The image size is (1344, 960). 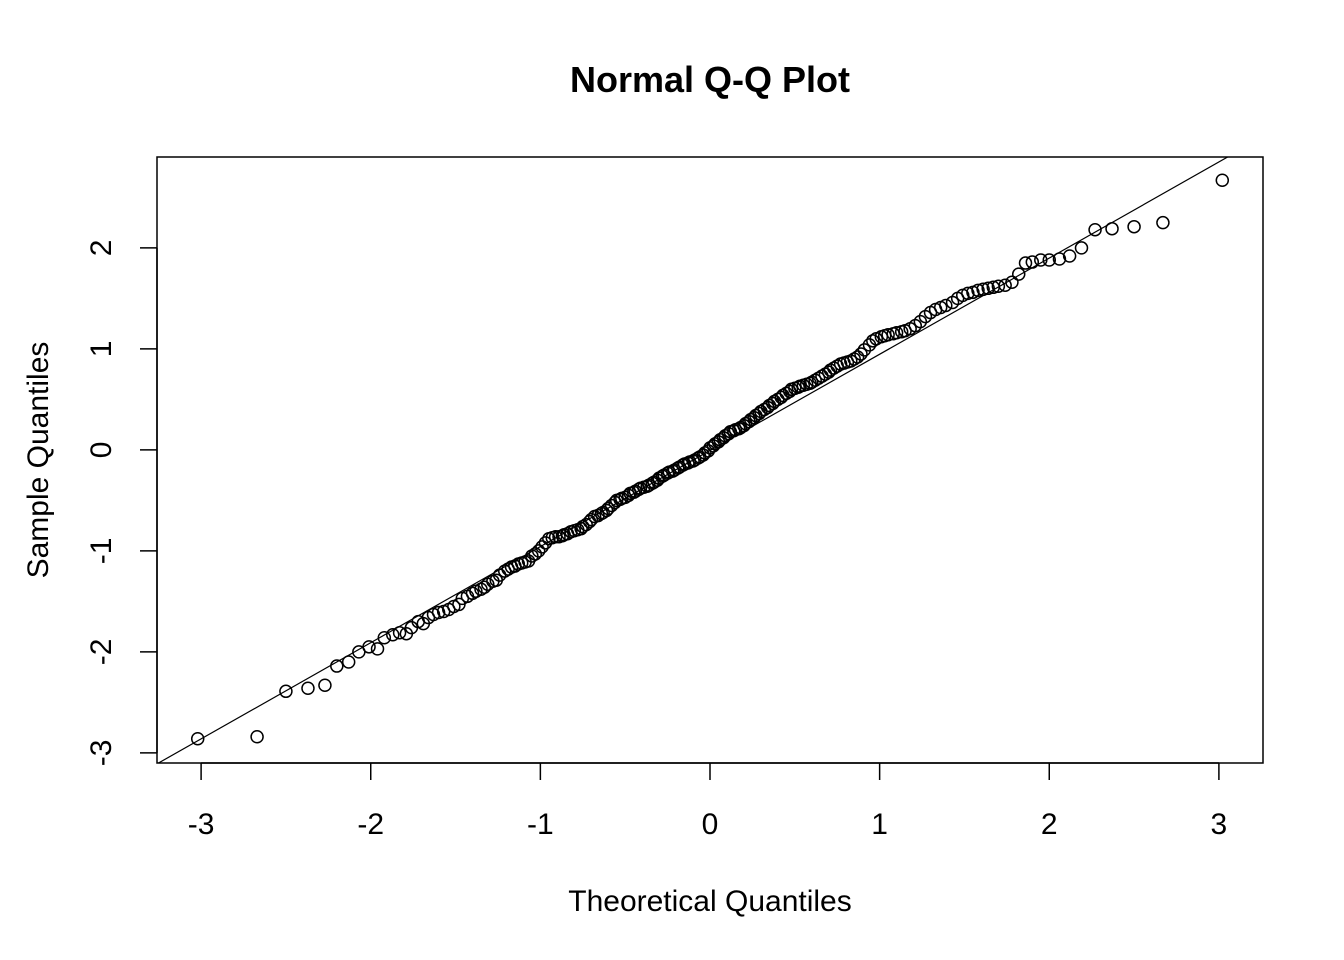 What do you see at coordinates (708, 801) in the screenshot?
I see `x-axis: -3 -2 -1 0 1 2 3` at bounding box center [708, 801].